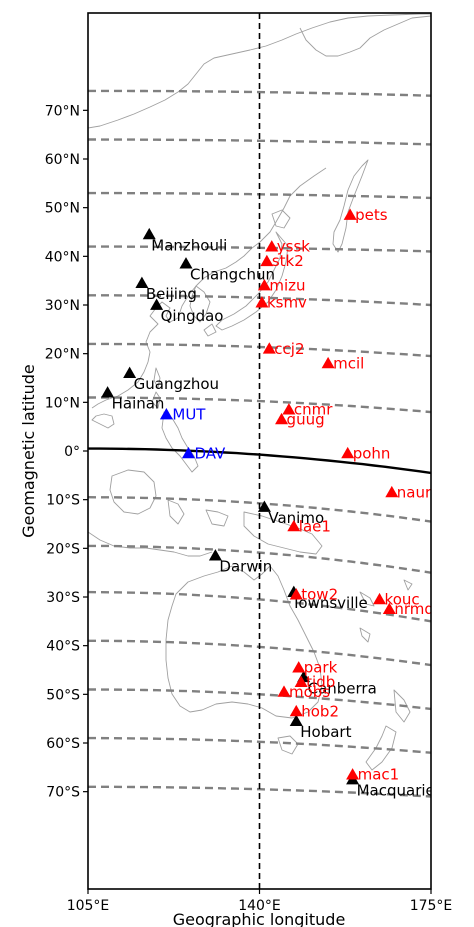 Image resolution: width=474 pixels, height=927 pixels. What do you see at coordinates (232, 275) in the screenshot?
I see `station-label: Changchun` at bounding box center [232, 275].